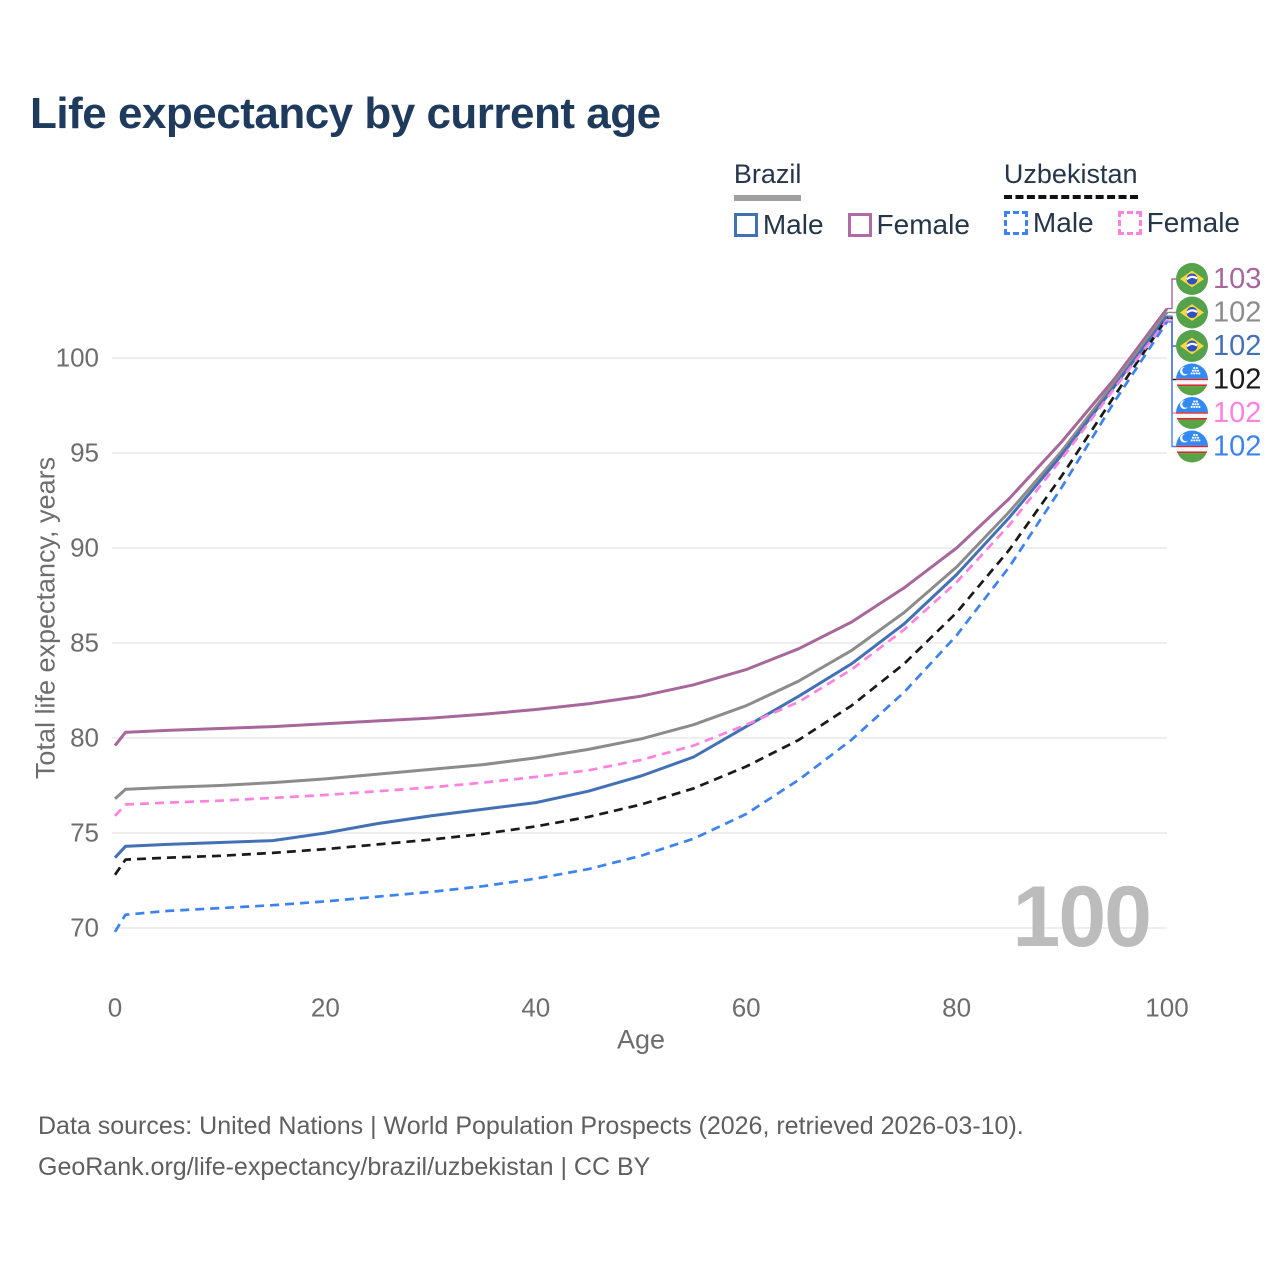 The width and height of the screenshot is (1280, 1280). Describe the element at coordinates (641, 1039) in the screenshot. I see `x-axis-title: Age` at that location.